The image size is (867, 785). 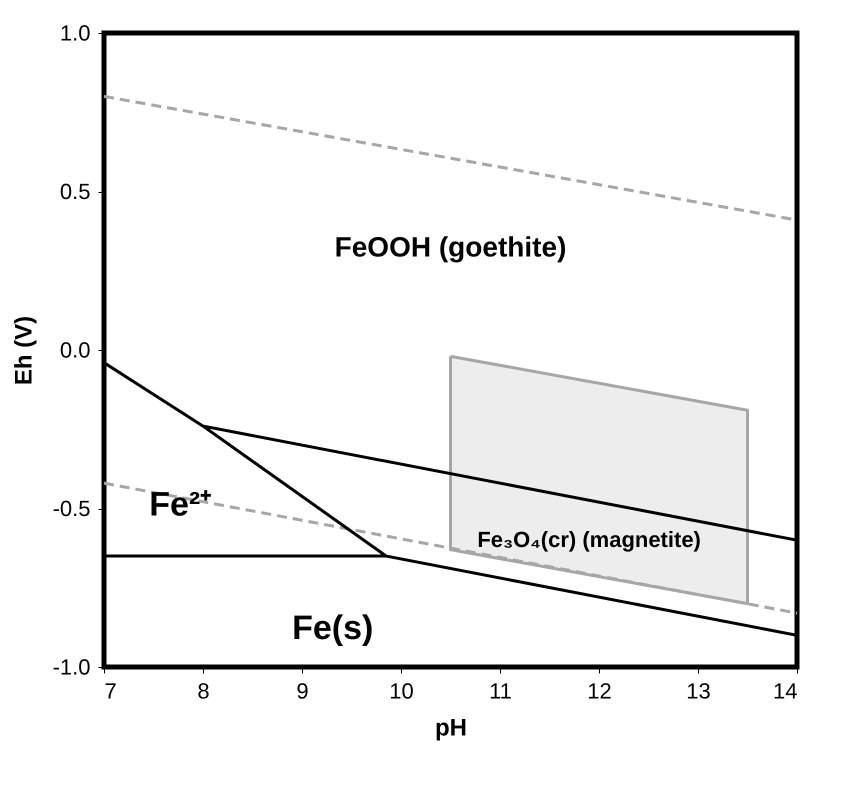 What do you see at coordinates (71, 508) in the screenshot?
I see `y-tick-label: -0.5` at bounding box center [71, 508].